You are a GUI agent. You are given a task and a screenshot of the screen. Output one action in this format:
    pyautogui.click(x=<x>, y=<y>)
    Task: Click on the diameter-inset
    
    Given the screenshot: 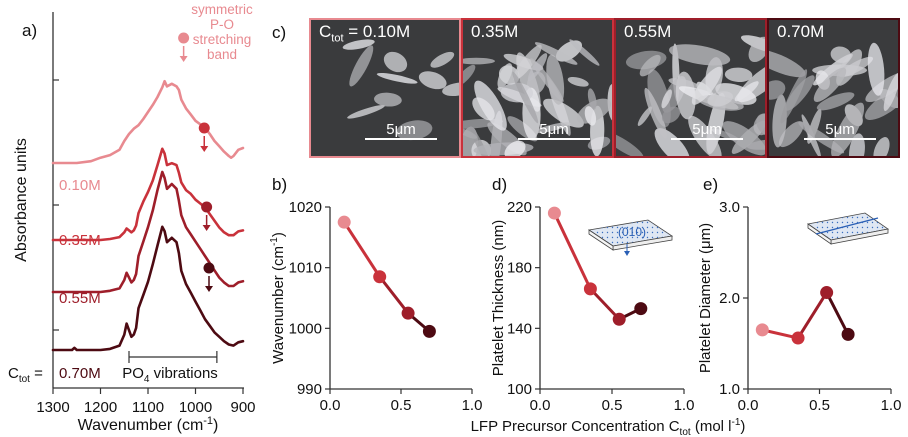 What is the action you would take?
    pyautogui.click(x=848, y=228)
    